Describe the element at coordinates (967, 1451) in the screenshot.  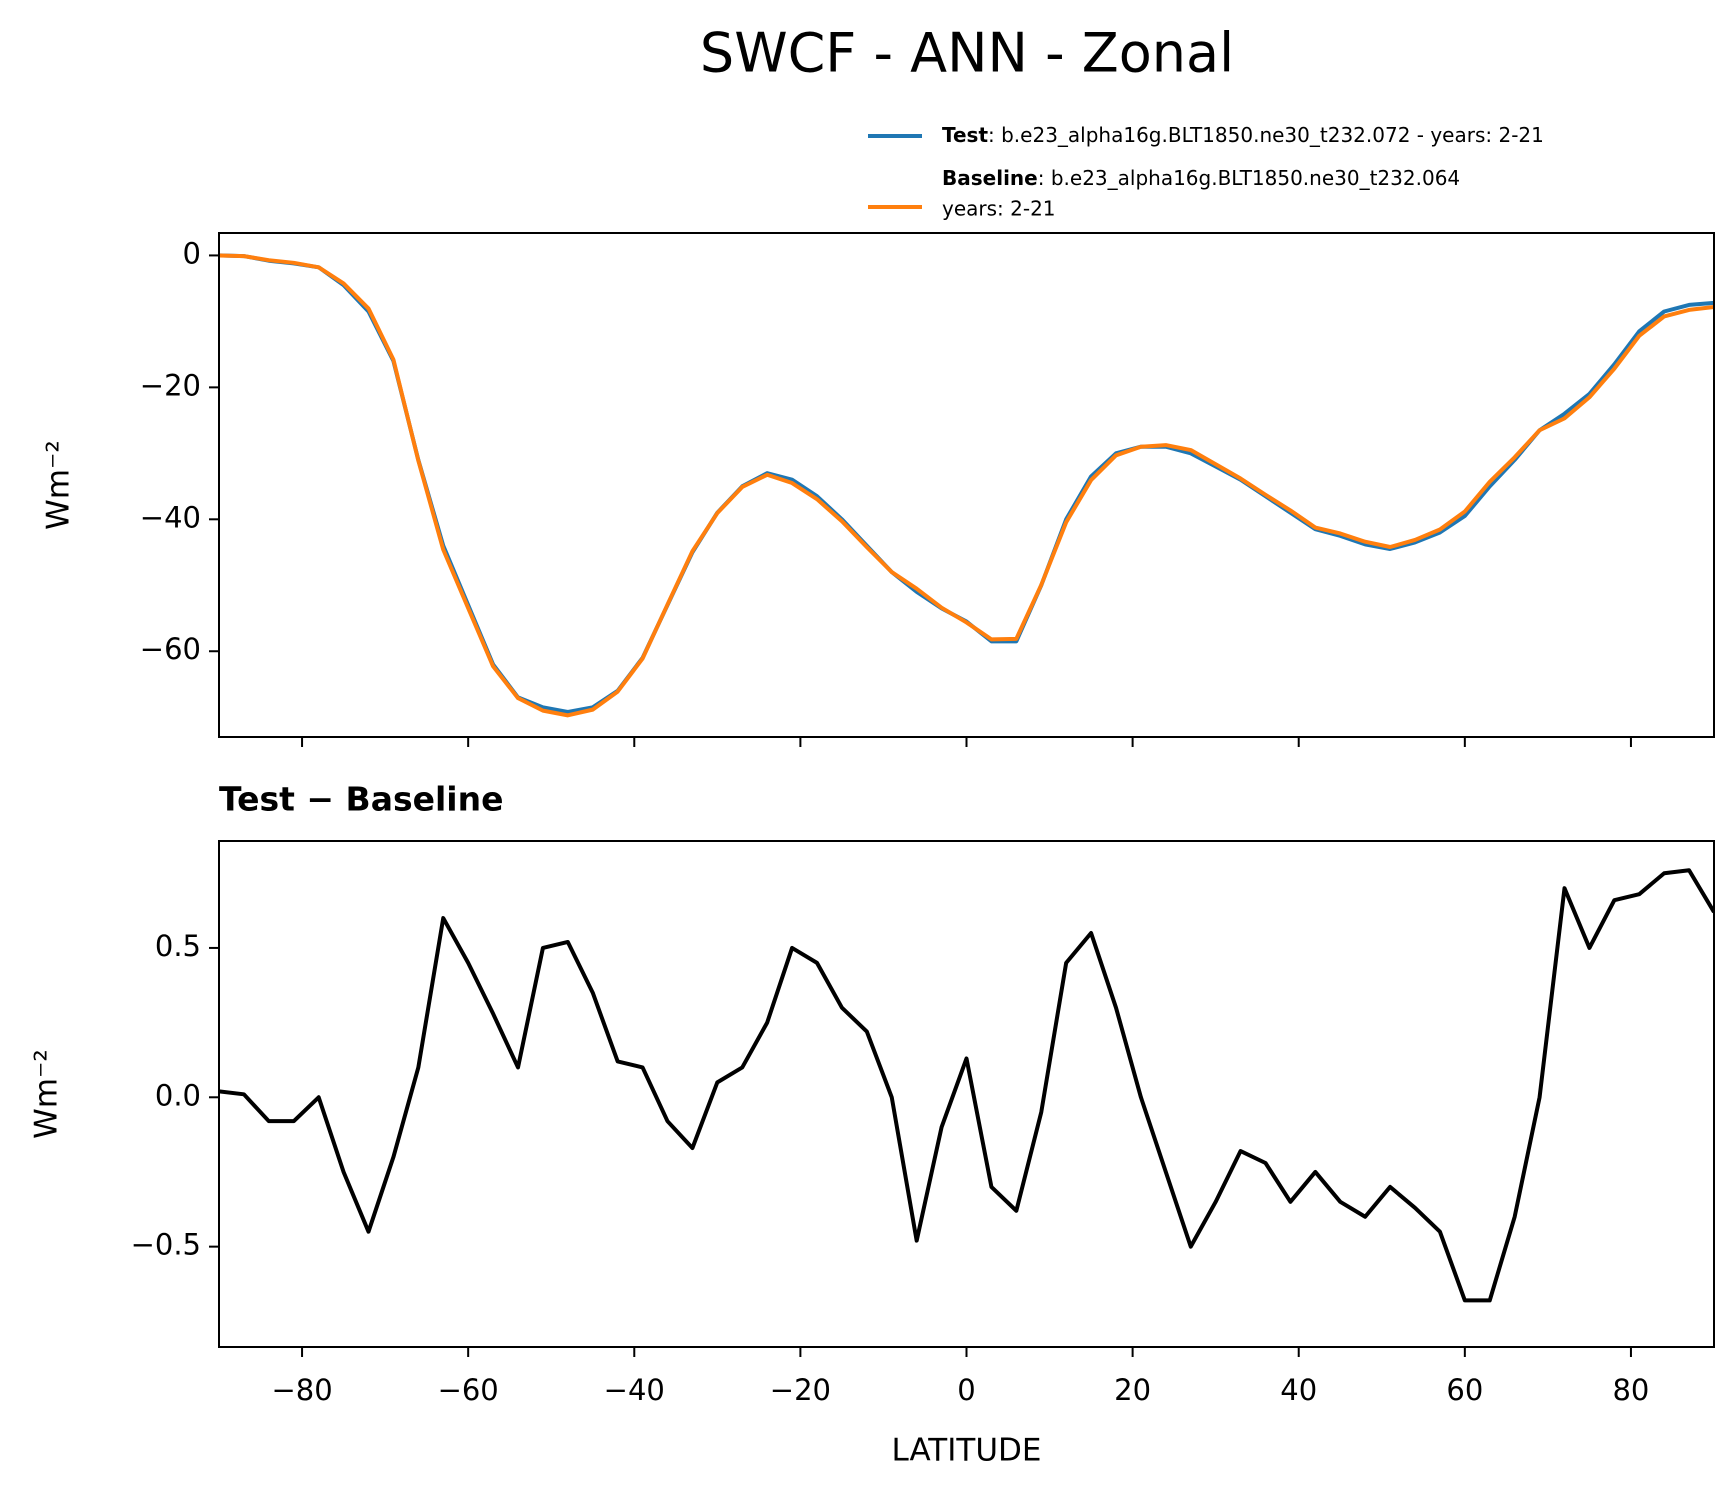
I see `x-axis-label: LATITUDE` at that location.